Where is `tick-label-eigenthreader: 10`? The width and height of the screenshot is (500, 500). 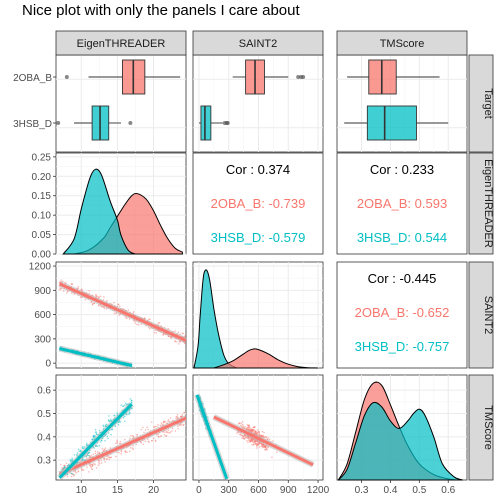 tick-label-eigenthreader: 10 is located at coordinates (82, 490).